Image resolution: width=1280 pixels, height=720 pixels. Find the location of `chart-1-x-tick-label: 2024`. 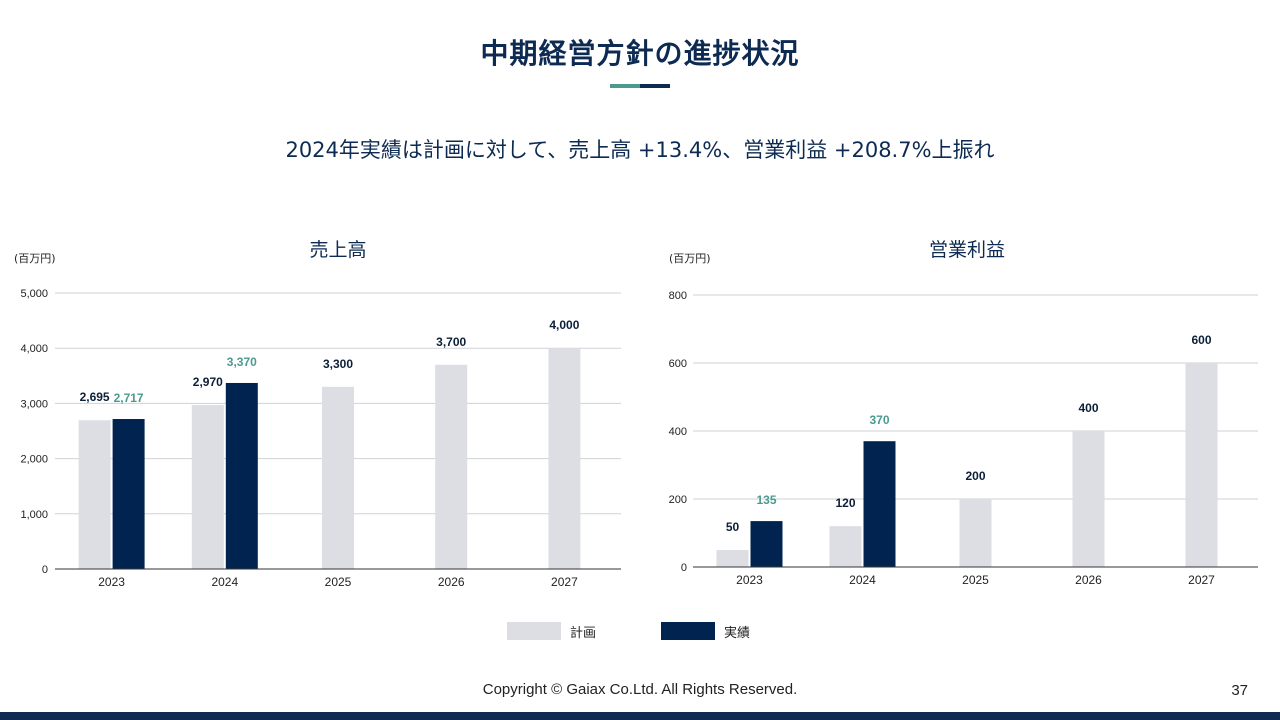

chart-1-x-tick-label: 2024 is located at coordinates (862, 580).